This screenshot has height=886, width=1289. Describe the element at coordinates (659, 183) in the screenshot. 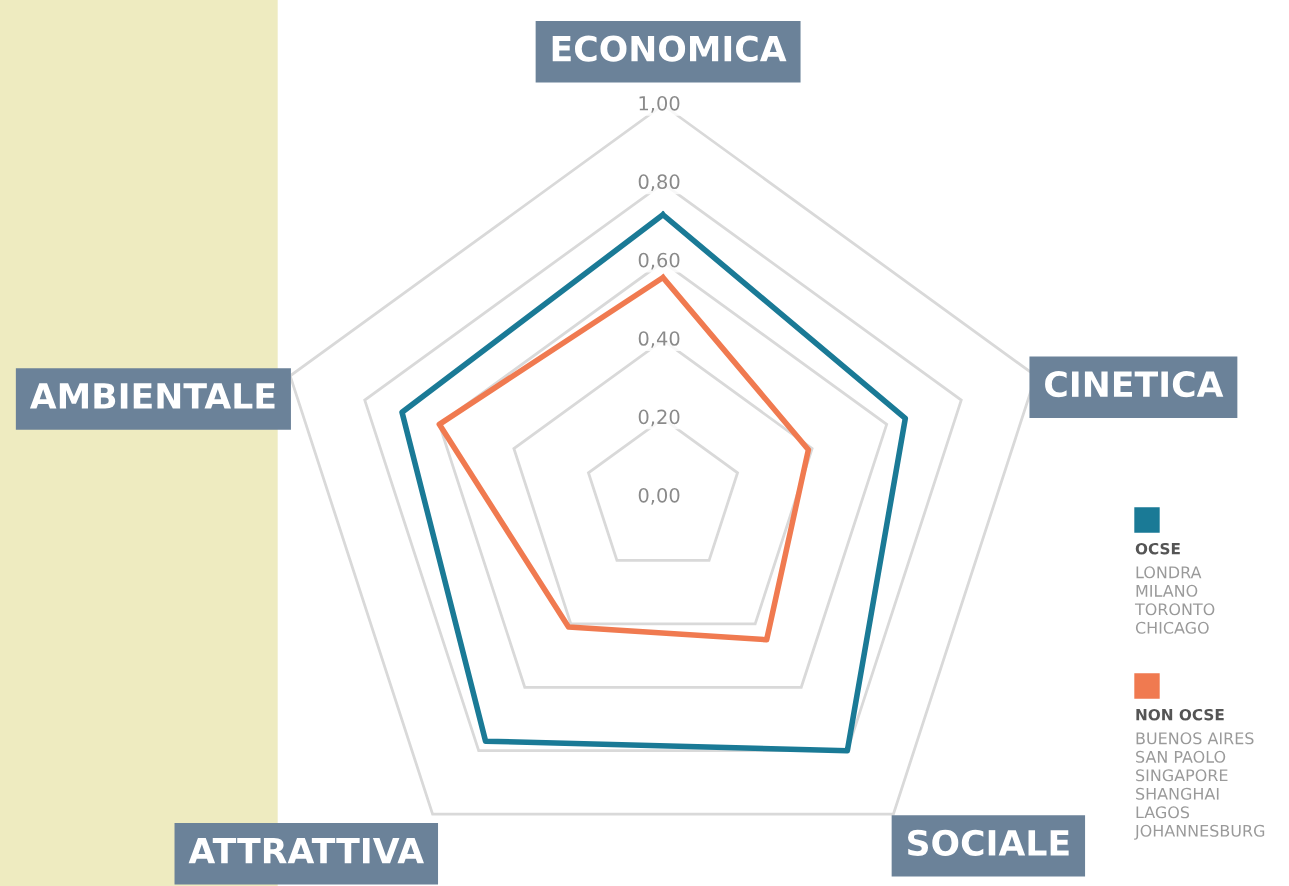

I see `y-tick-label: 0,80` at that location.